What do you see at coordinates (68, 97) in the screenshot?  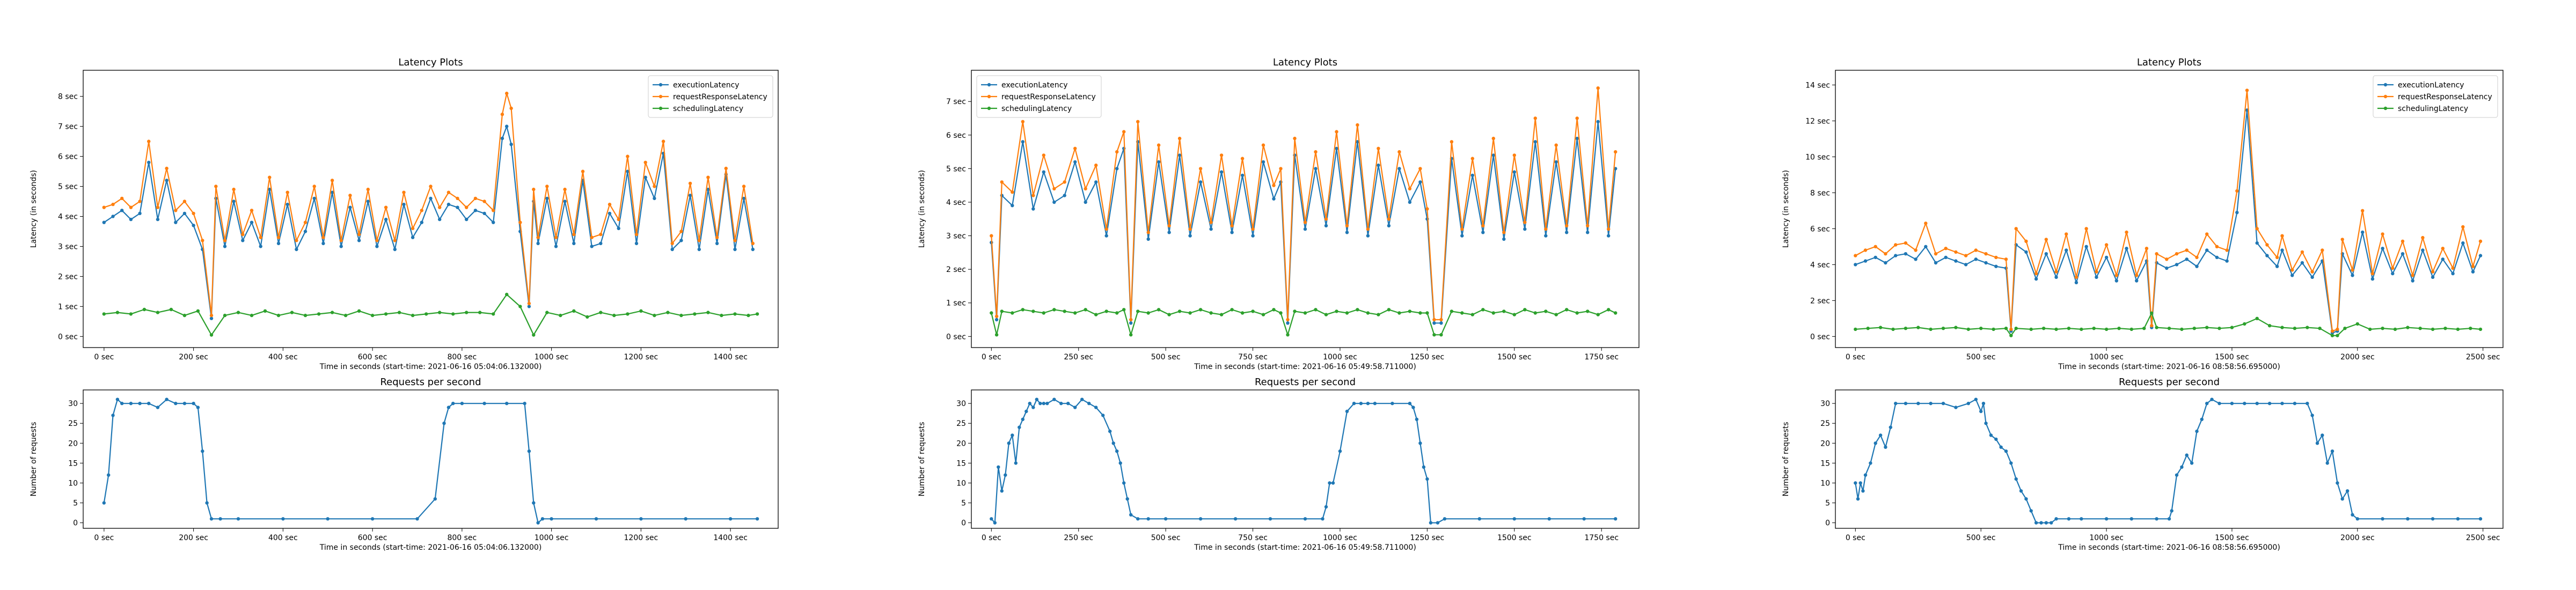 I see `y-tick-label: 8 sec` at bounding box center [68, 97].